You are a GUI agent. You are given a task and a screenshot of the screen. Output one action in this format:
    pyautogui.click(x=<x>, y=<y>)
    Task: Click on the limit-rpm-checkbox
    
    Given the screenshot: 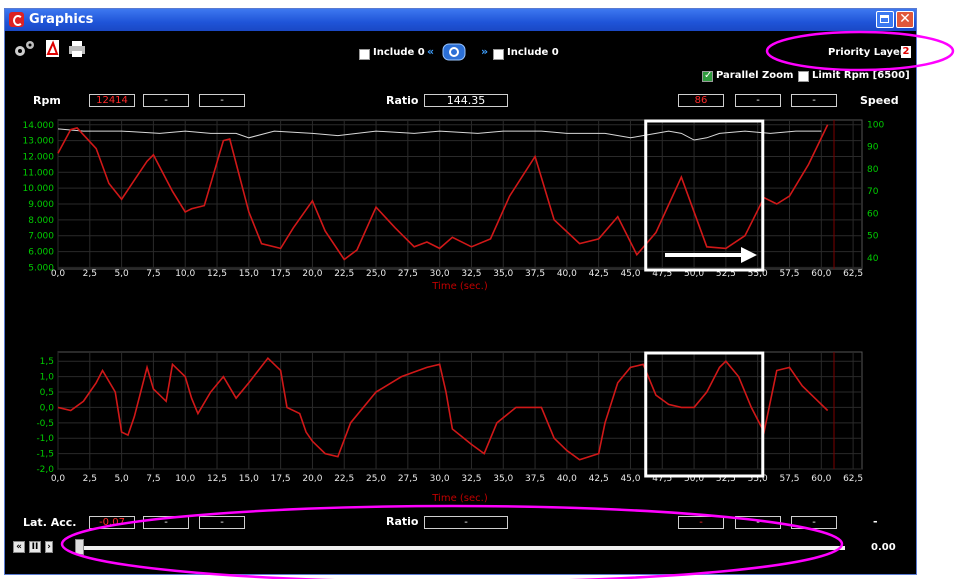 What is the action you would take?
    pyautogui.click(x=803, y=76)
    